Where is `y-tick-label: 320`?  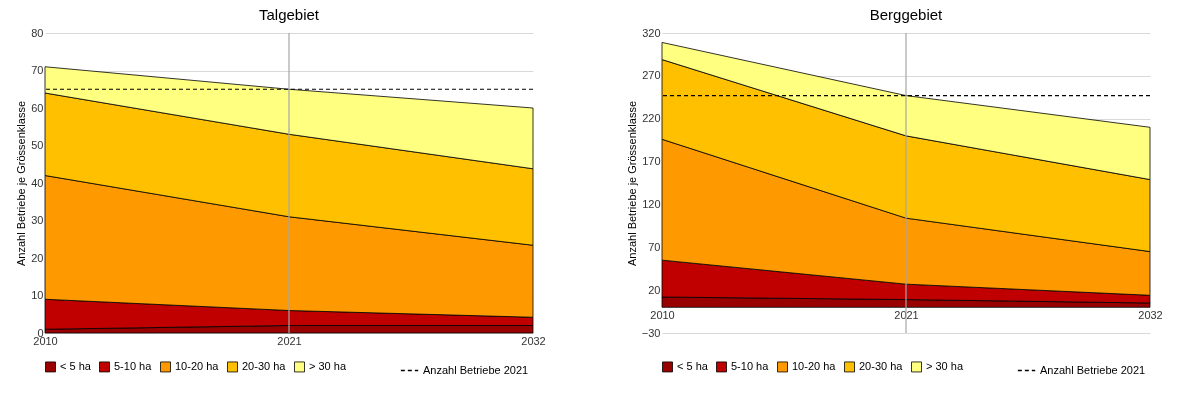 y-tick-label: 320 is located at coordinates (651, 32).